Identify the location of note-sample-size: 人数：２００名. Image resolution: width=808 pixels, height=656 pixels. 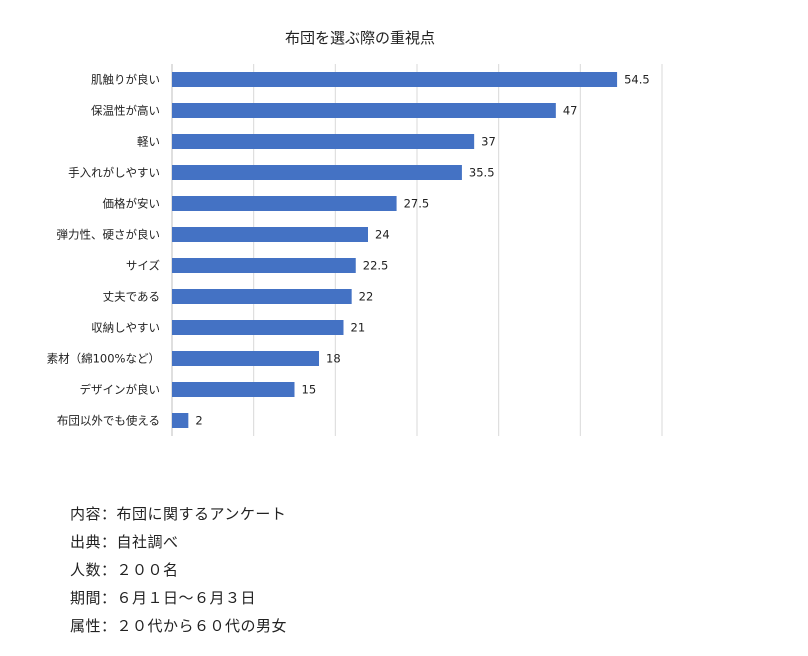
(124, 570).